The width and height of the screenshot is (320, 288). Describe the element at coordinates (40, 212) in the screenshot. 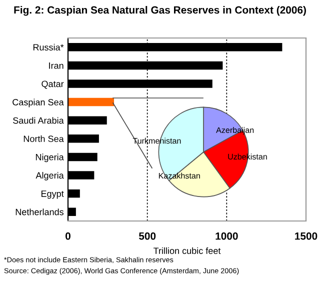

I see `y-tick-label: Netherlands` at that location.